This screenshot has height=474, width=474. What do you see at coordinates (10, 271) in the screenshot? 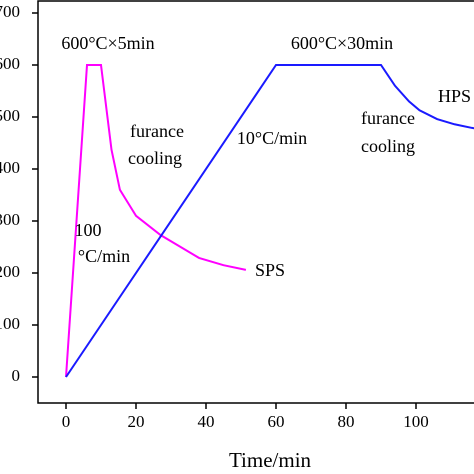
I see `y-tick-label: 200` at bounding box center [10, 271].